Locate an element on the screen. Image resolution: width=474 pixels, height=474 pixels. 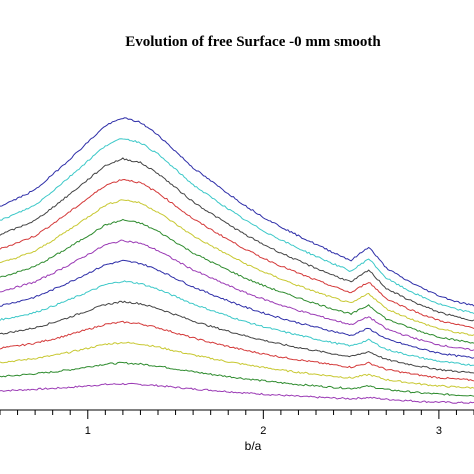
chart-title: Evolution of free Surface -0 mm smooth is located at coordinates (253, 42).